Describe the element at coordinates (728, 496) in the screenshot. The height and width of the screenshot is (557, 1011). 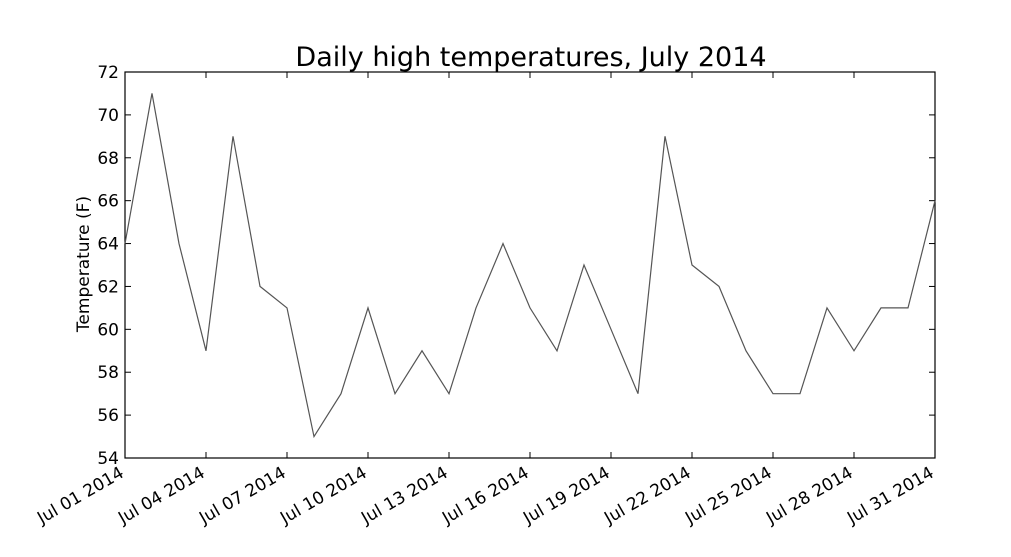
I see `x-tick-label: Jul 25 2014` at that location.